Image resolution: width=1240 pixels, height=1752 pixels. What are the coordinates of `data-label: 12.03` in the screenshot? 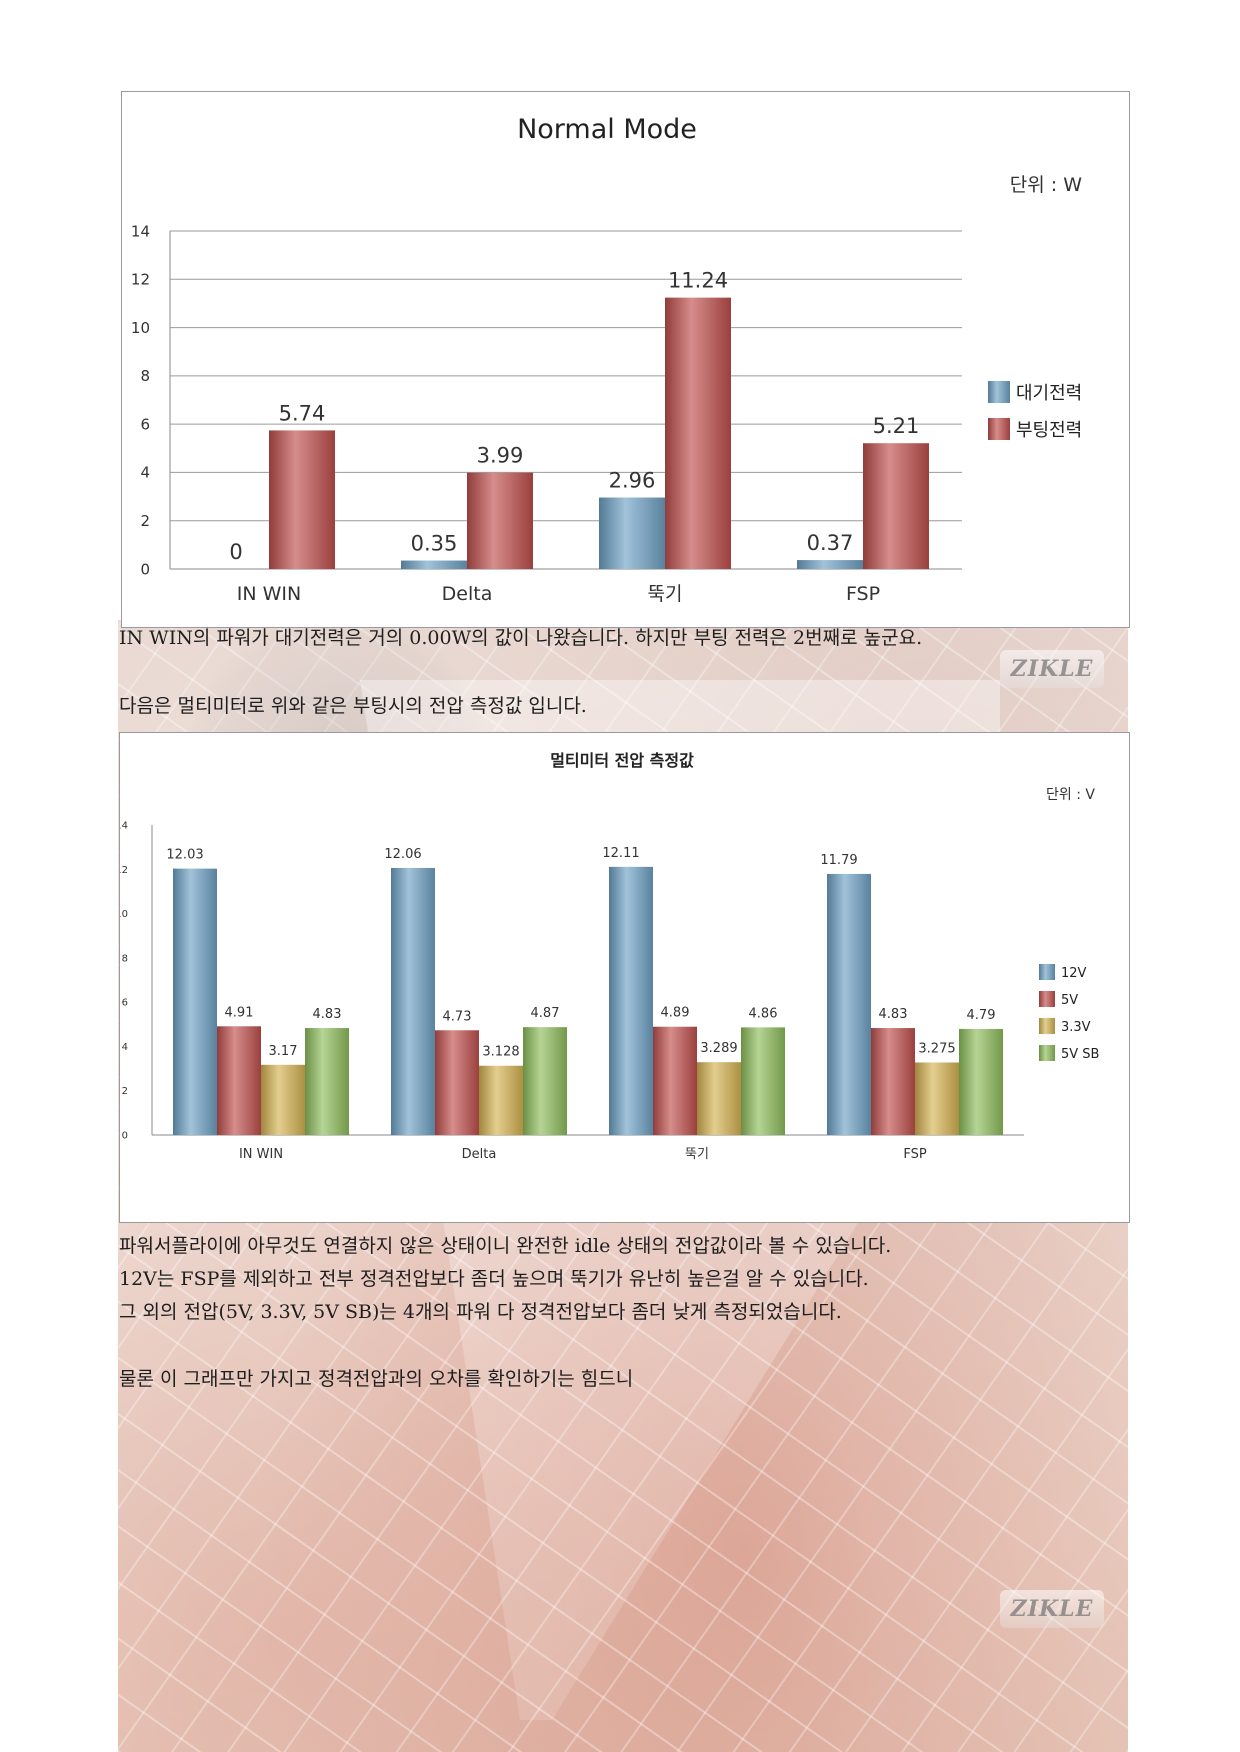 It's located at (184, 855).